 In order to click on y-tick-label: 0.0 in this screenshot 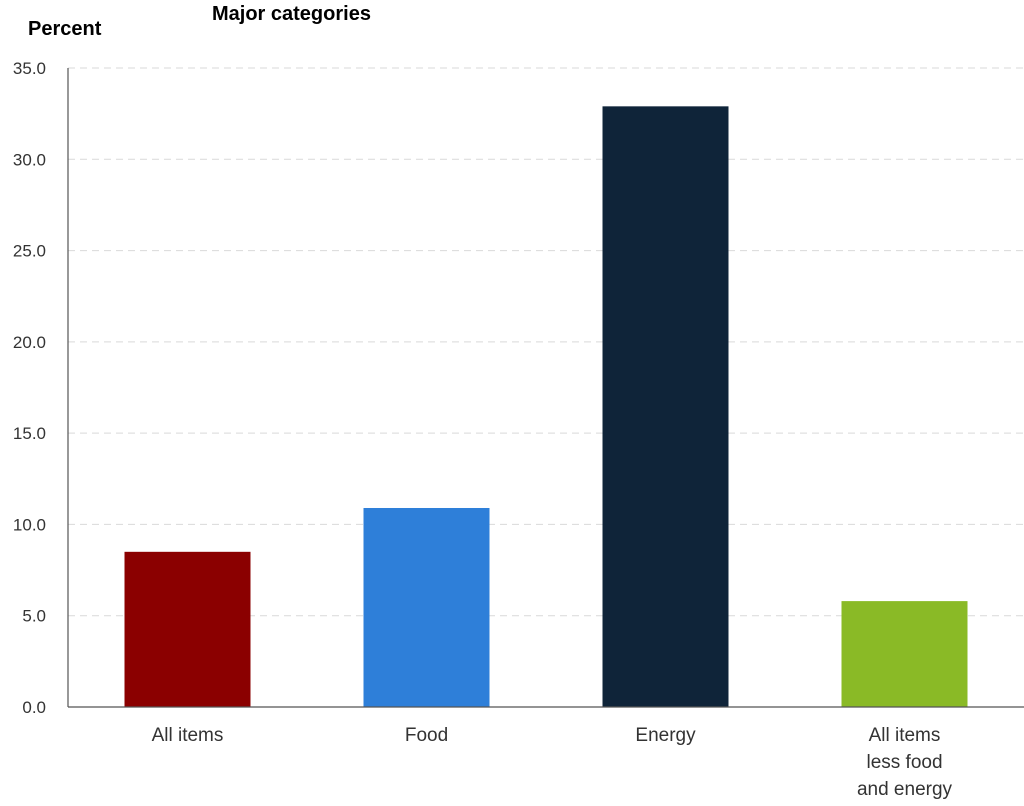, I will do `click(34, 707)`.